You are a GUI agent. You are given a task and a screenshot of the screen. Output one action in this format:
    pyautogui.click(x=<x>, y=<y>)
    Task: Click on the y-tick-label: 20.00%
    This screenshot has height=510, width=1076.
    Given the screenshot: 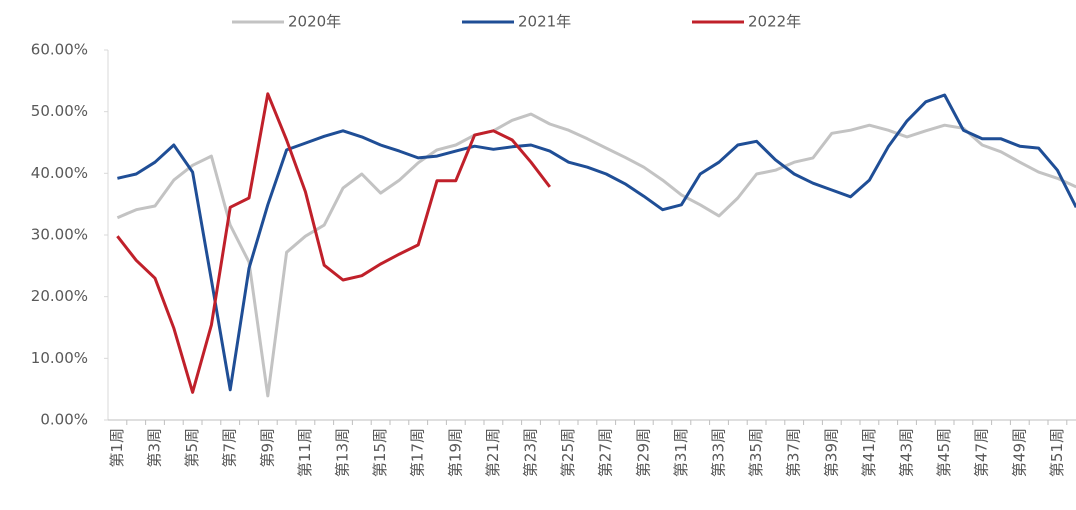 What is the action you would take?
    pyautogui.click(x=59, y=296)
    